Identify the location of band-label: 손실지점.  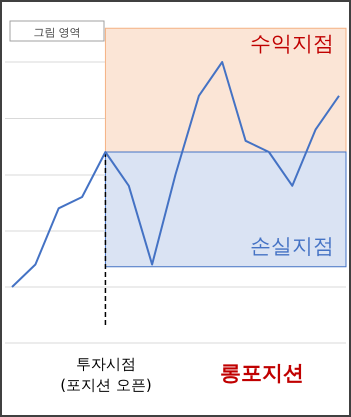
(292, 246).